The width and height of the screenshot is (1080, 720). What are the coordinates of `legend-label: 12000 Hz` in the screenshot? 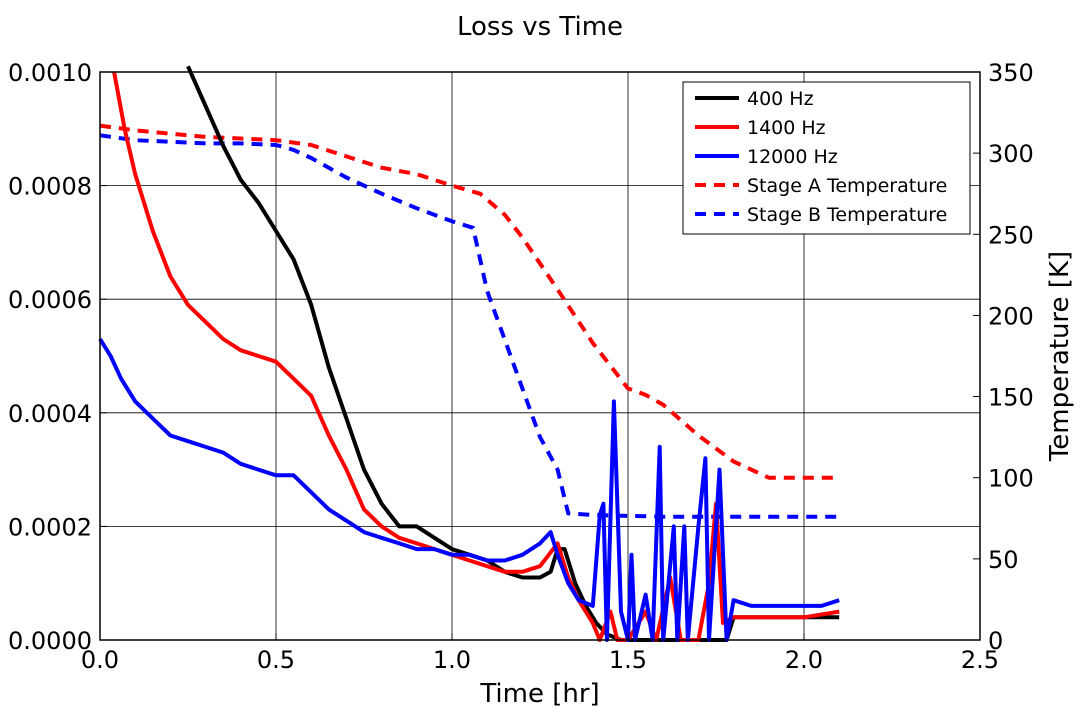 It's located at (792, 157).